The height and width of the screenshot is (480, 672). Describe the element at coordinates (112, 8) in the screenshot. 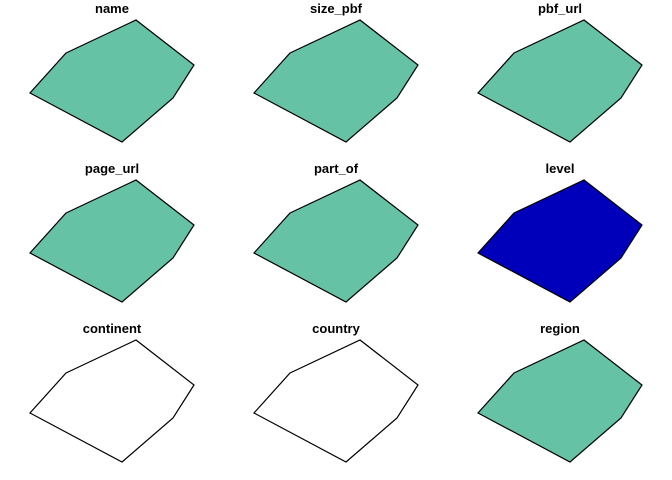

I see `panel-title: name` at that location.